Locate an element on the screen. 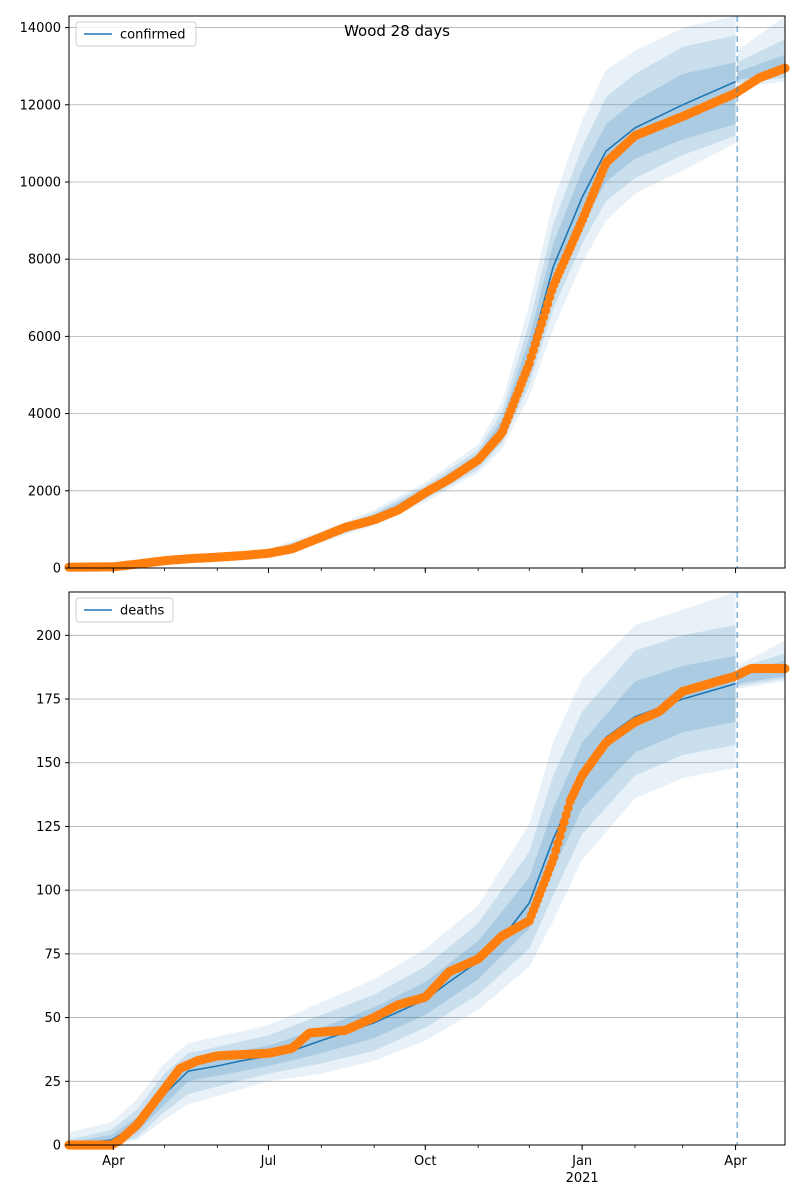  y-tick-label: 25 is located at coordinates (52, 1082).